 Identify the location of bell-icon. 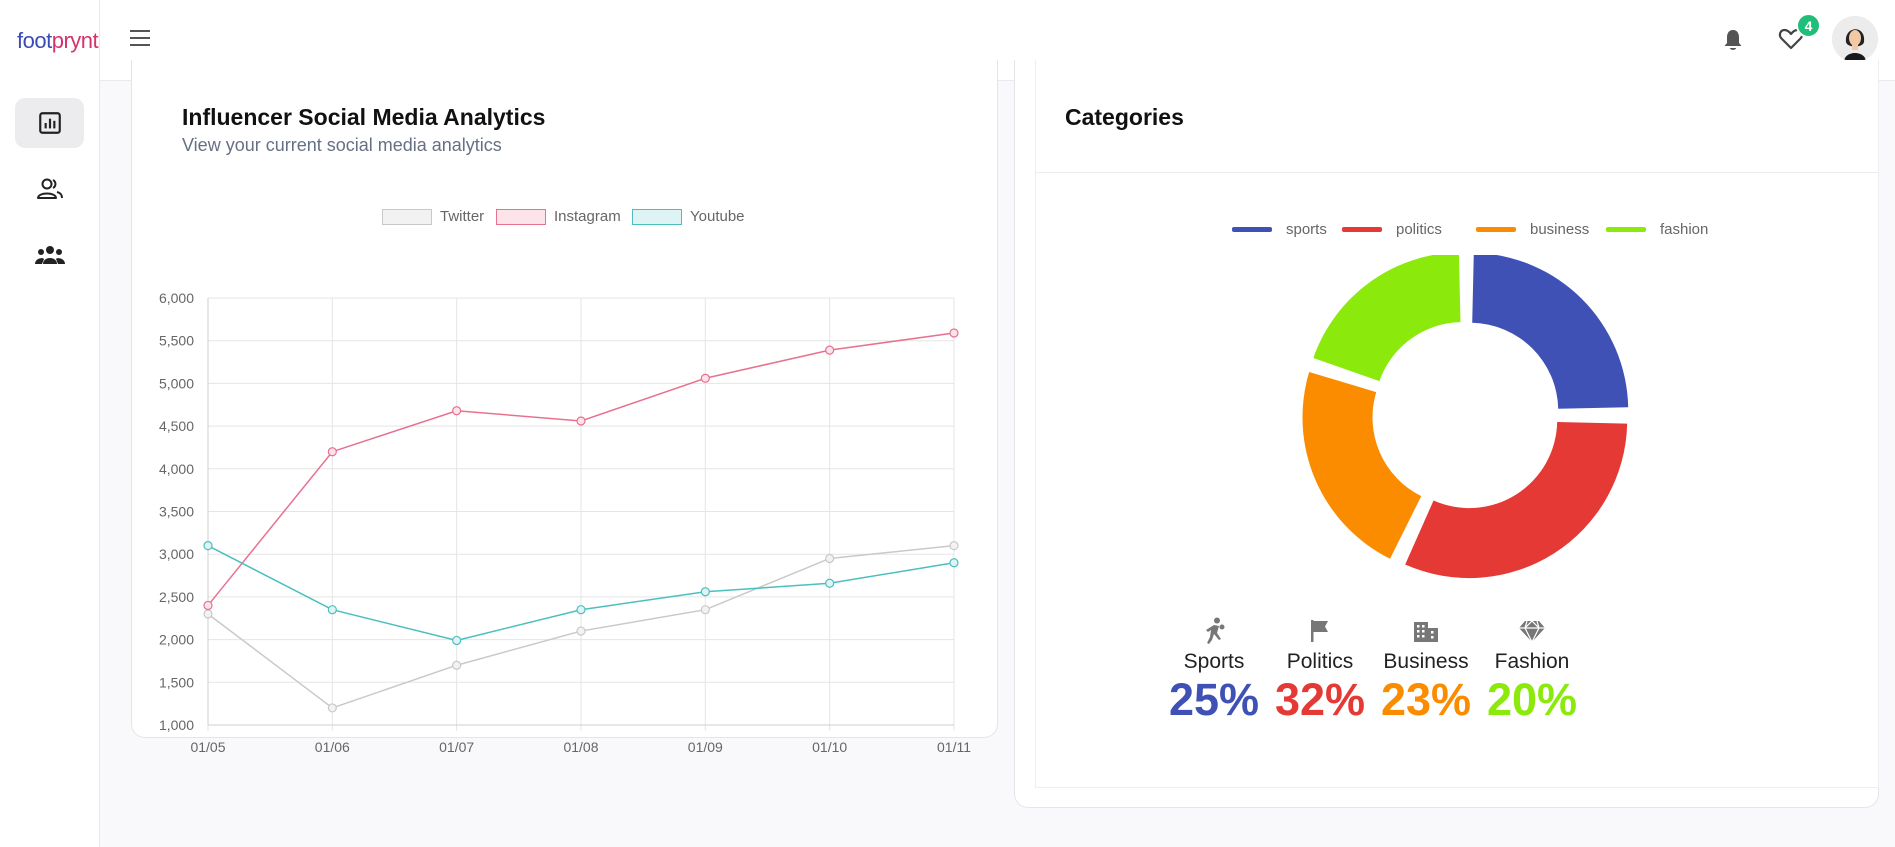
(1733, 42).